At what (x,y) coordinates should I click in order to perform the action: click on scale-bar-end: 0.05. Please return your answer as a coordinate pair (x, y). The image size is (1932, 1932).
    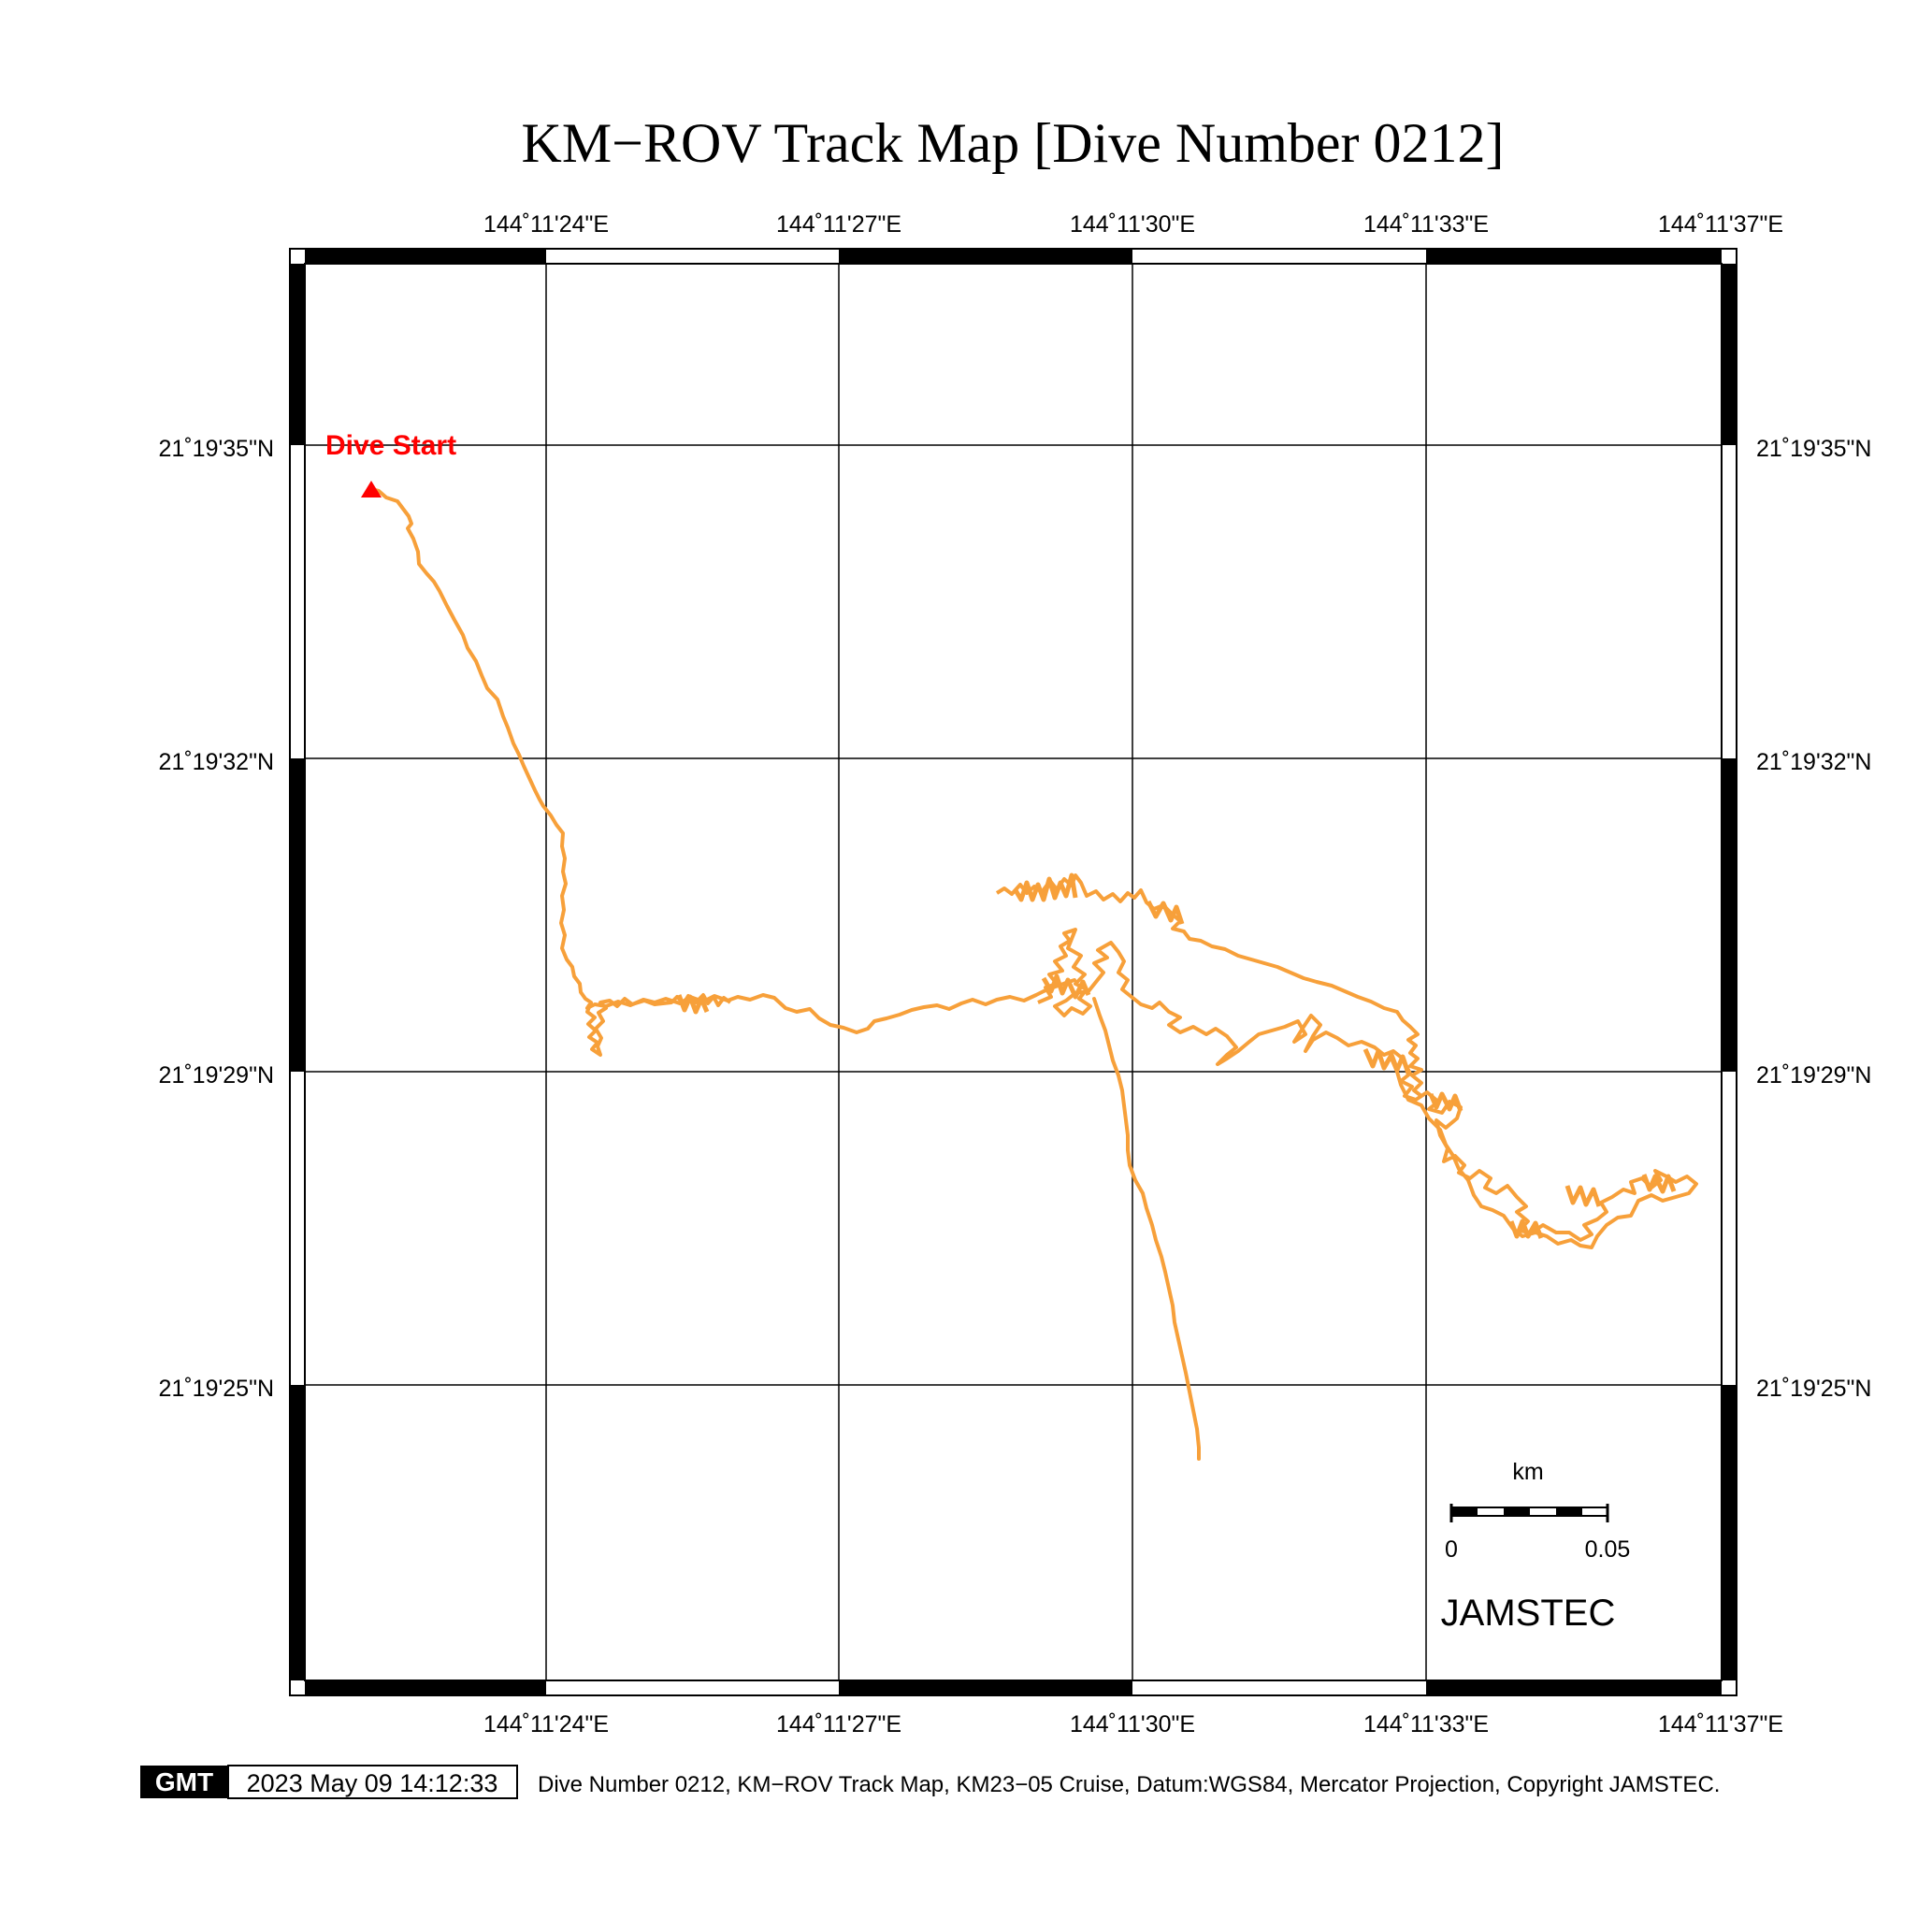
    Looking at the image, I should click on (1608, 1549).